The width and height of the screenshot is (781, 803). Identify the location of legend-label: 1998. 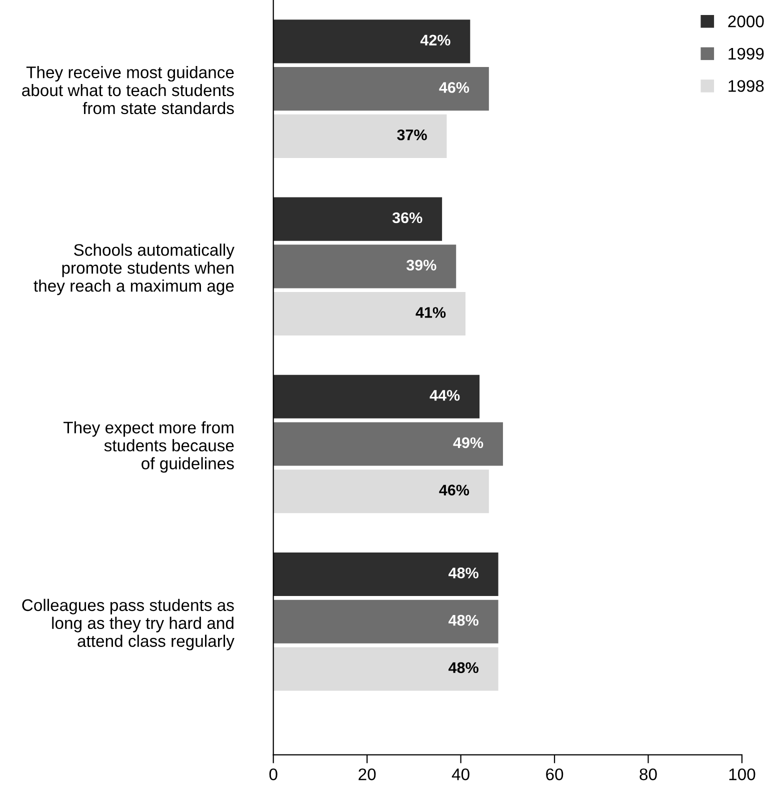
(746, 86).